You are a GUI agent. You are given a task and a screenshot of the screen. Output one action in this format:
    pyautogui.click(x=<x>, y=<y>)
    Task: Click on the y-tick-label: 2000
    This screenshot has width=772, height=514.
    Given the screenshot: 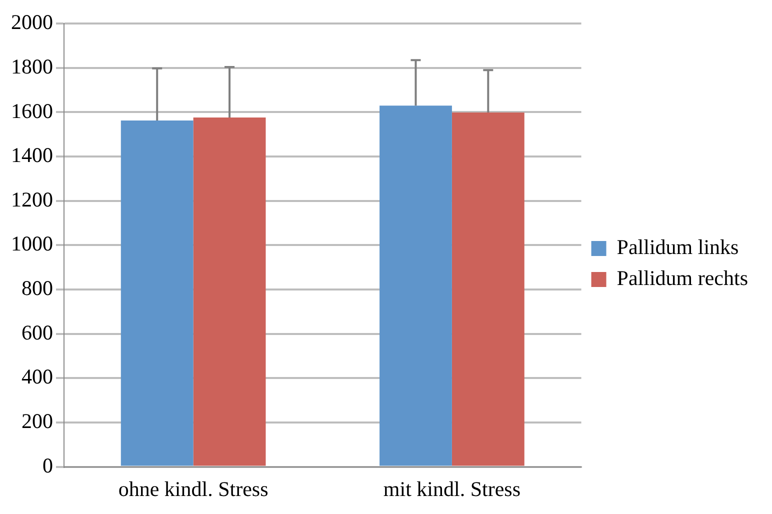 What is the action you would take?
    pyautogui.click(x=32, y=22)
    